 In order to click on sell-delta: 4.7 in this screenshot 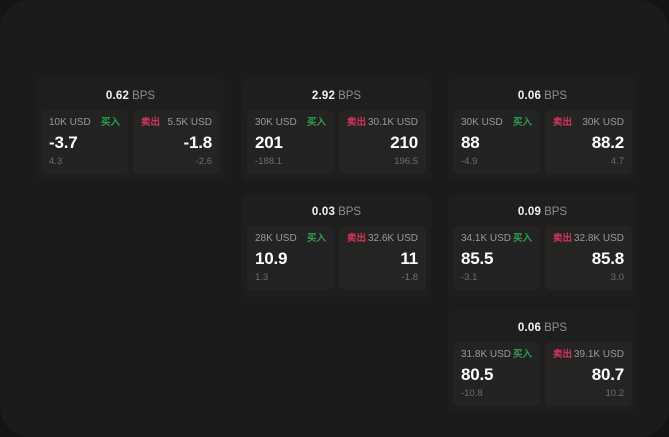, I will do `click(617, 161)`.